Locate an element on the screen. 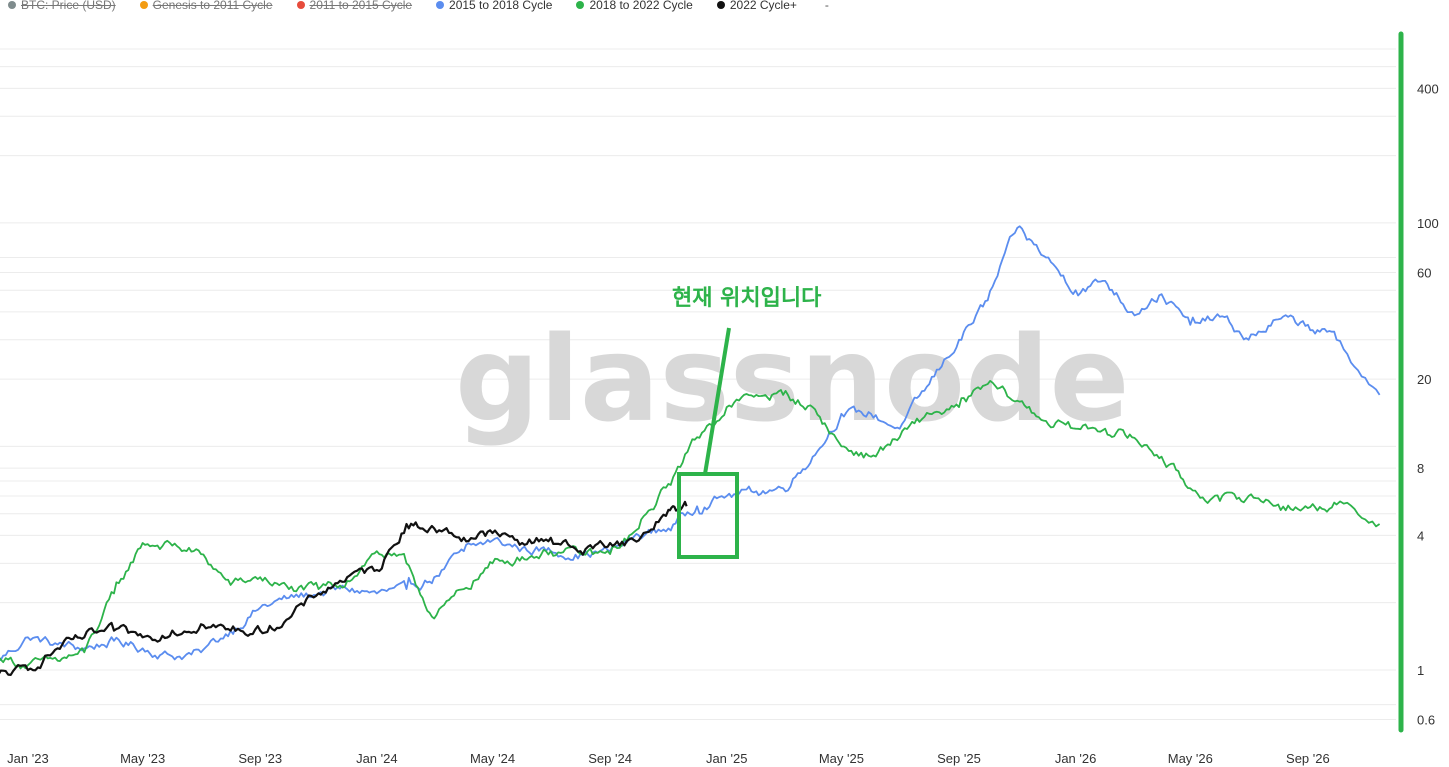 This screenshot has width=1449, height=767. legend-item-3: 2015 to 2018 Cycle is located at coordinates (494, 6).